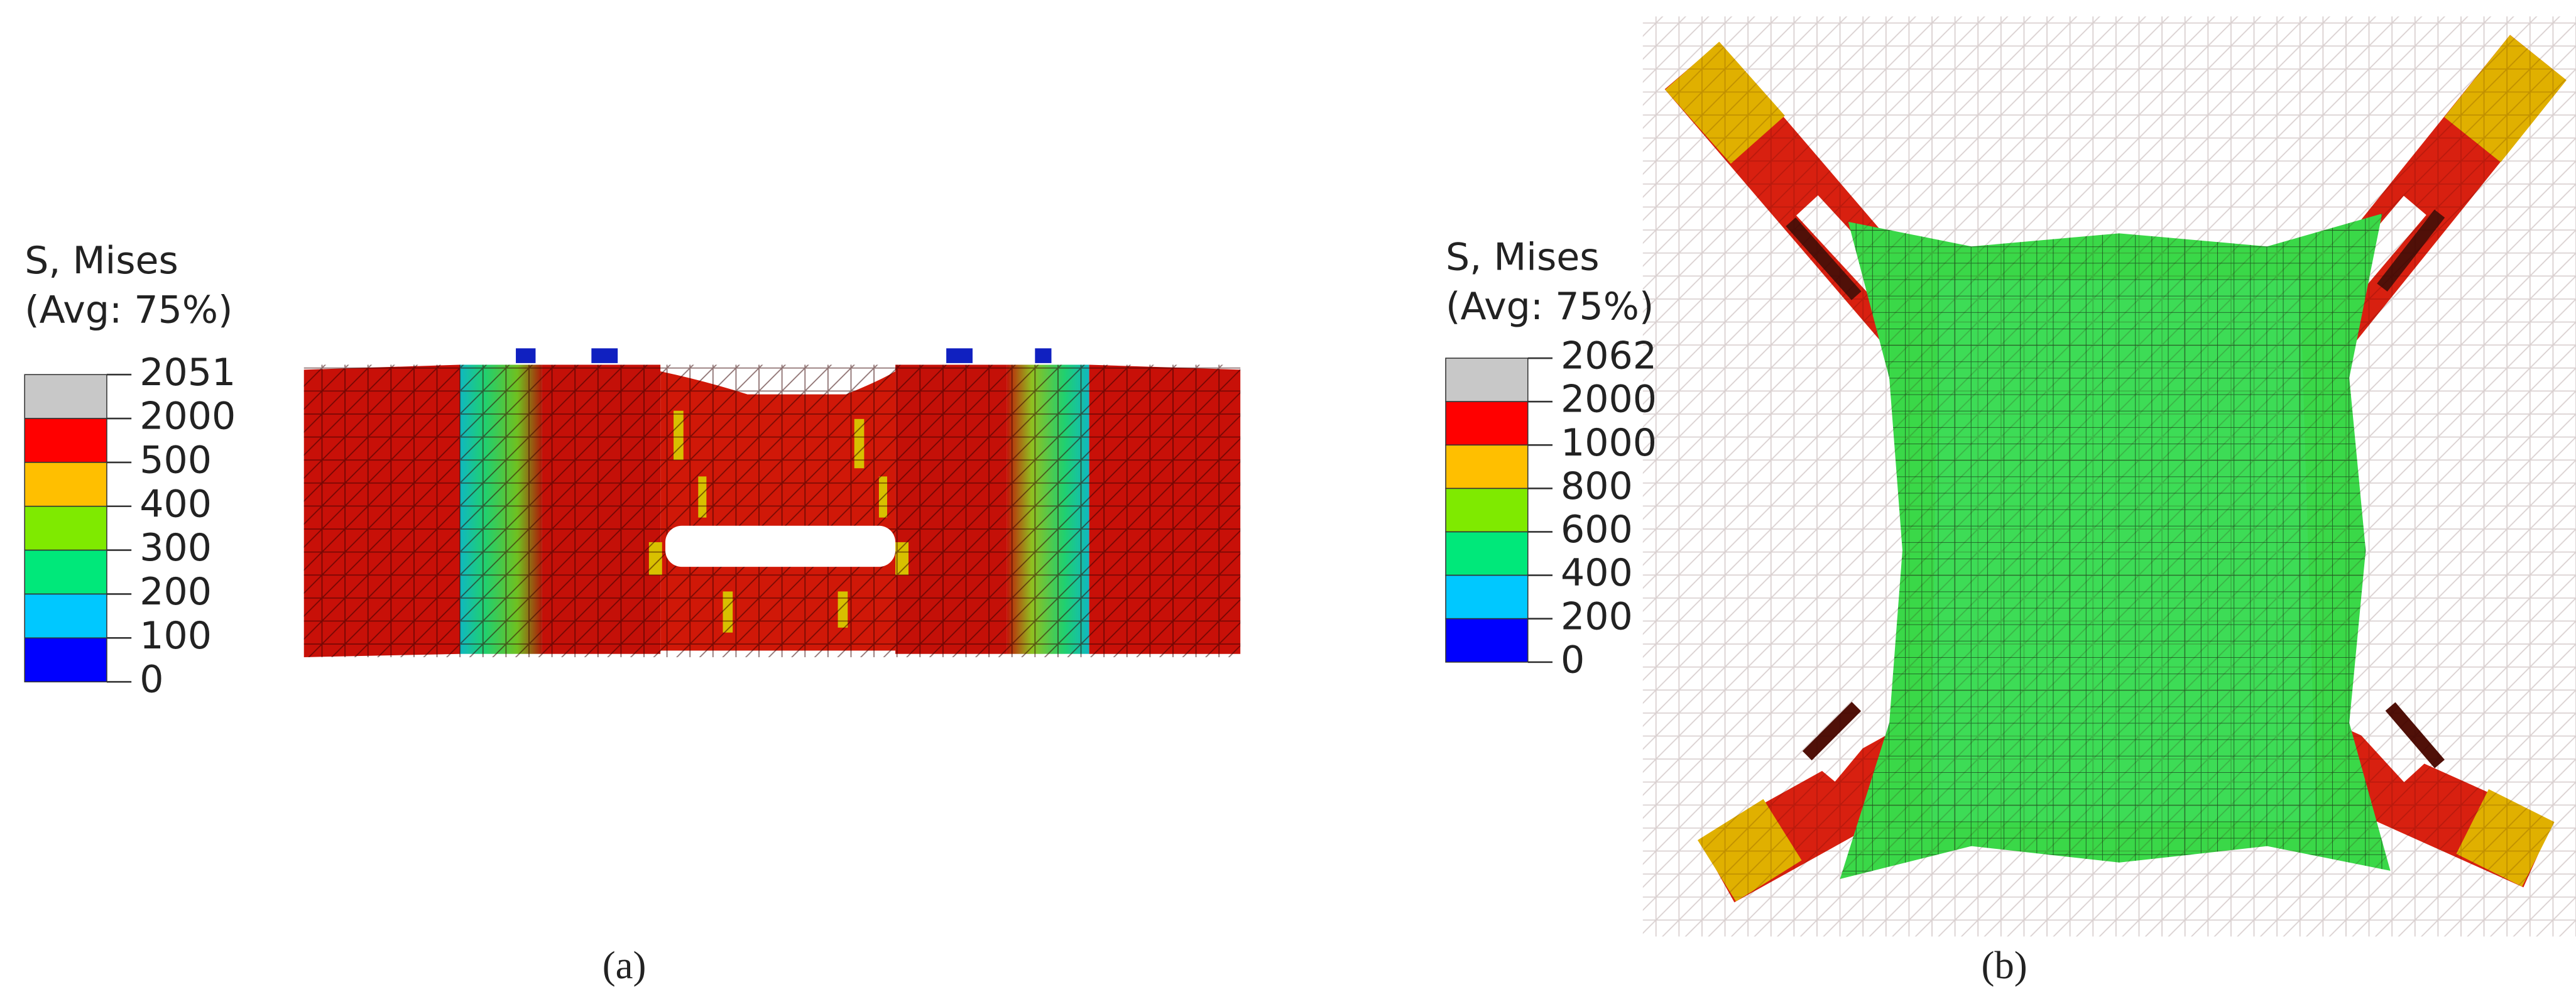 The width and height of the screenshot is (2576, 994). I want to click on caption: (b), so click(2004, 965).